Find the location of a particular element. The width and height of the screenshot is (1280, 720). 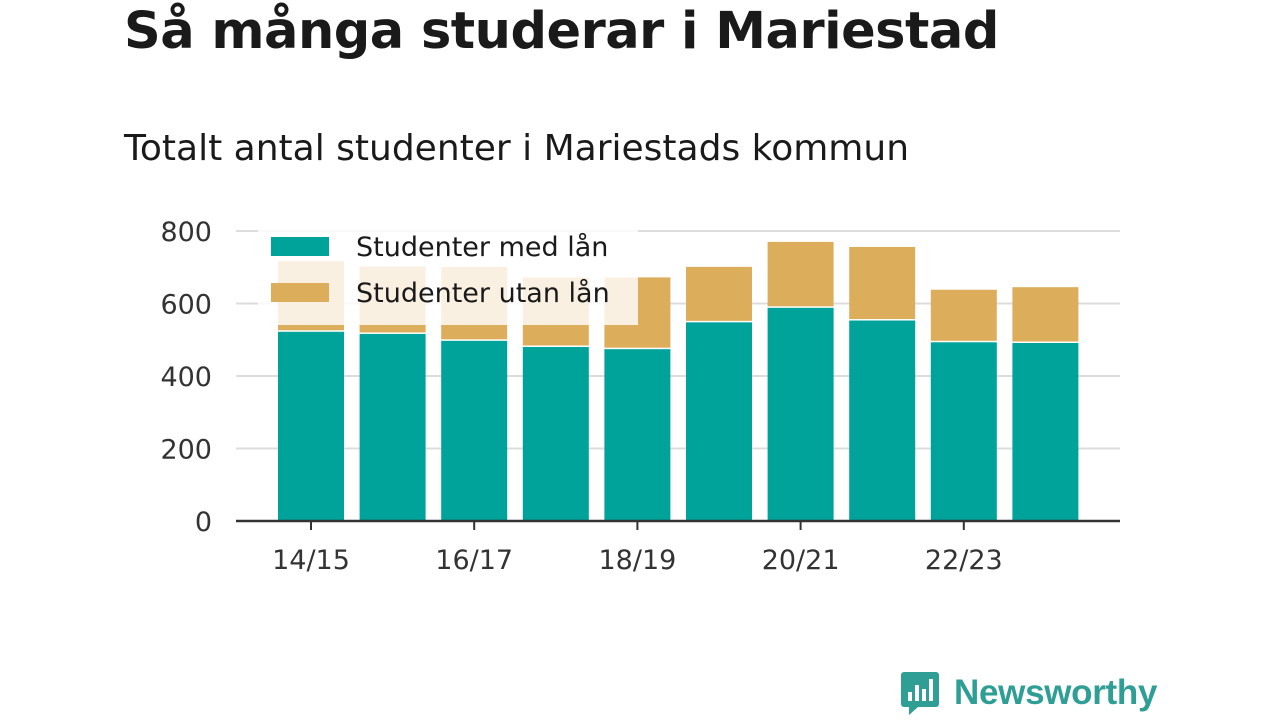

y-tick-label: 0 is located at coordinates (203, 522).